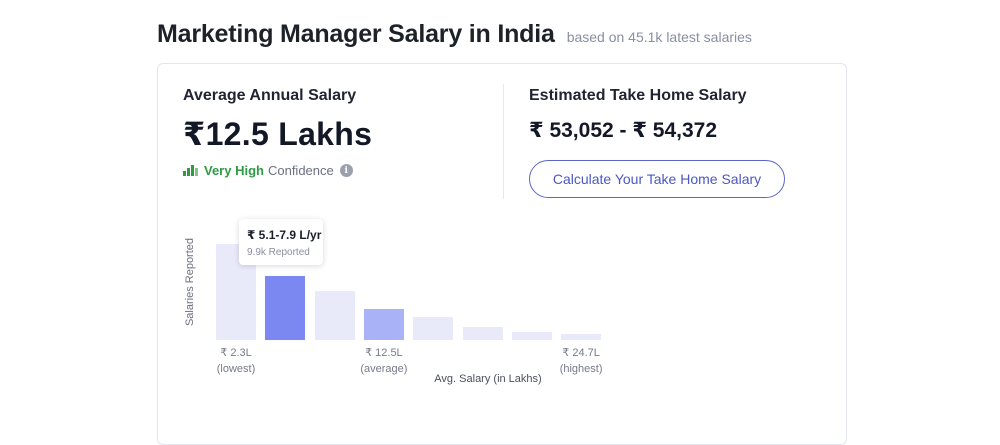 The height and width of the screenshot is (445, 1000). Describe the element at coordinates (270, 95) in the screenshot. I see `average-salary-label: Average Annual Salary` at that location.